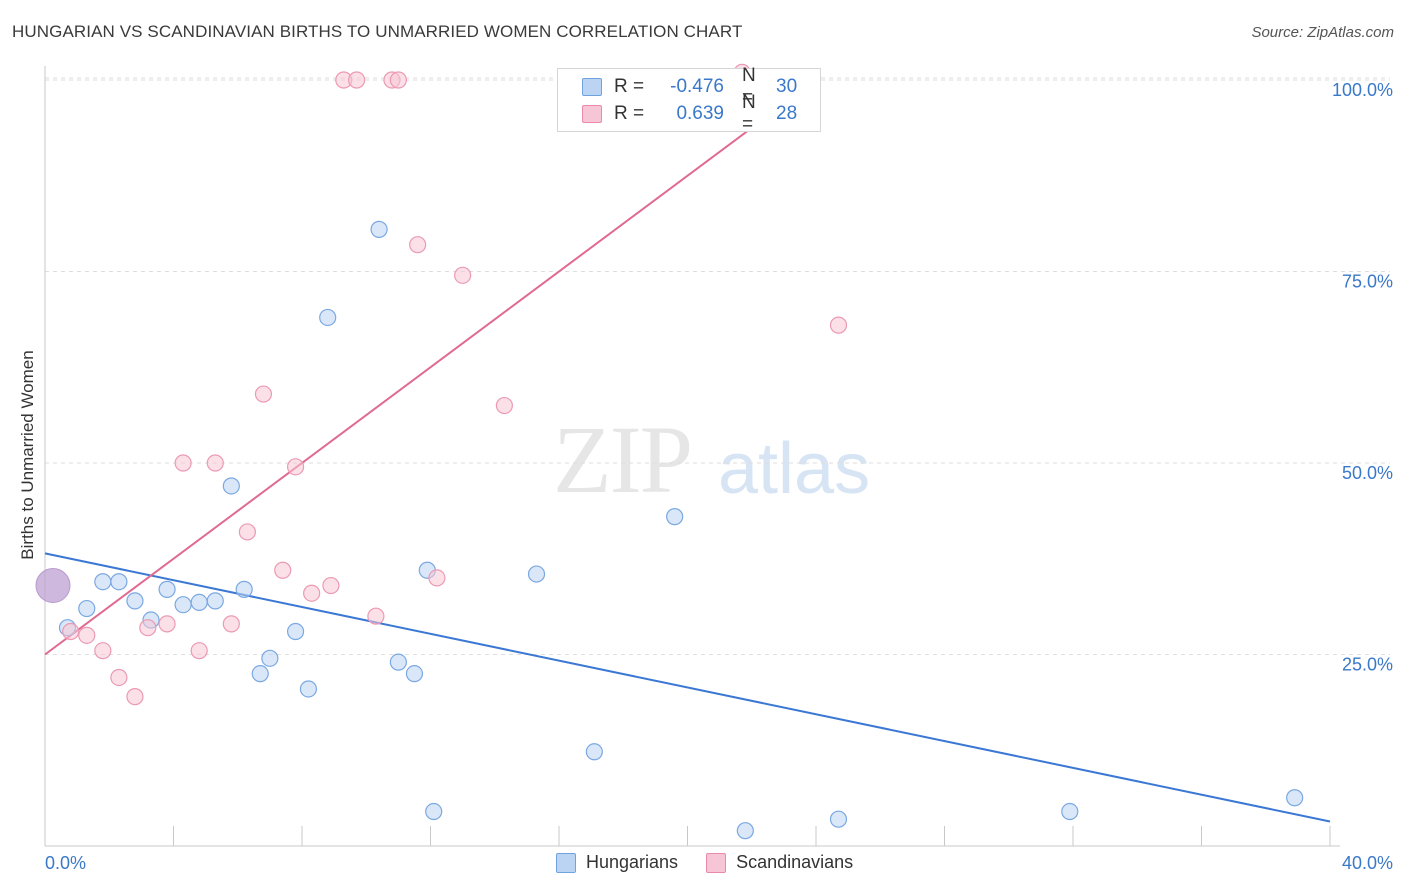 Image resolution: width=1406 pixels, height=892 pixels. Describe the element at coordinates (697, 86) in the screenshot. I see `r-value: -0.476` at that location.